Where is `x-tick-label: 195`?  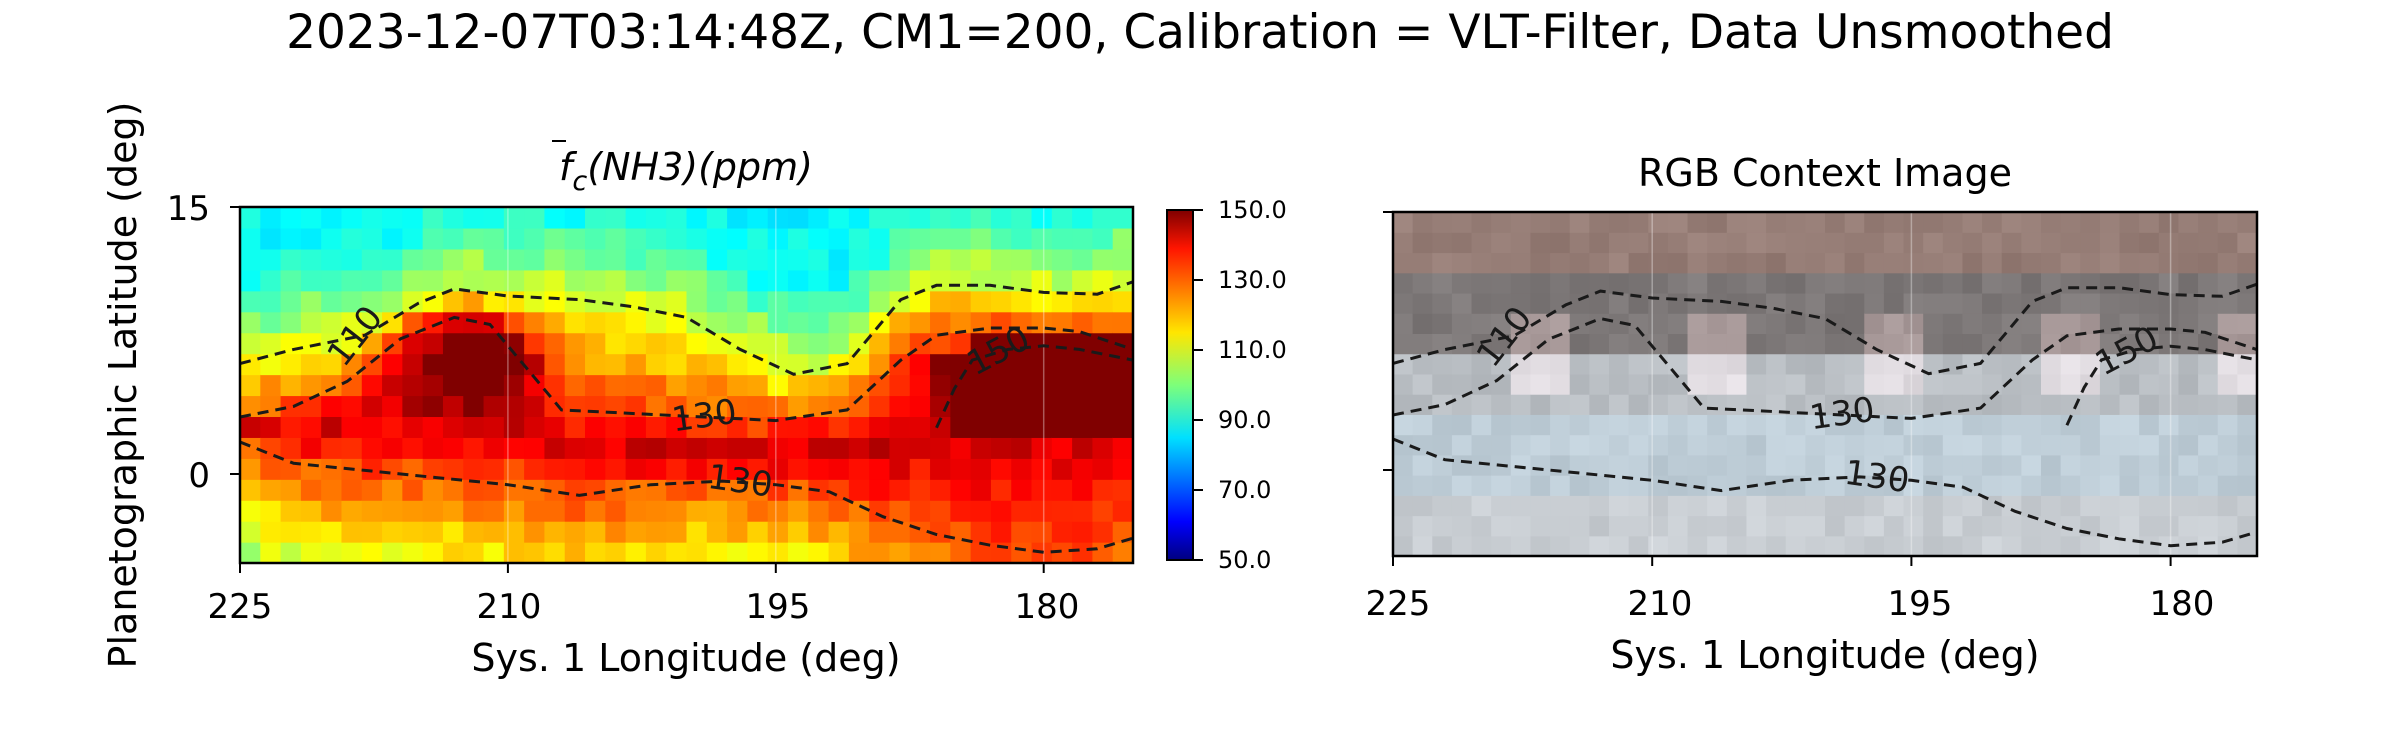
x-tick-label: 195 is located at coordinates (1920, 604).